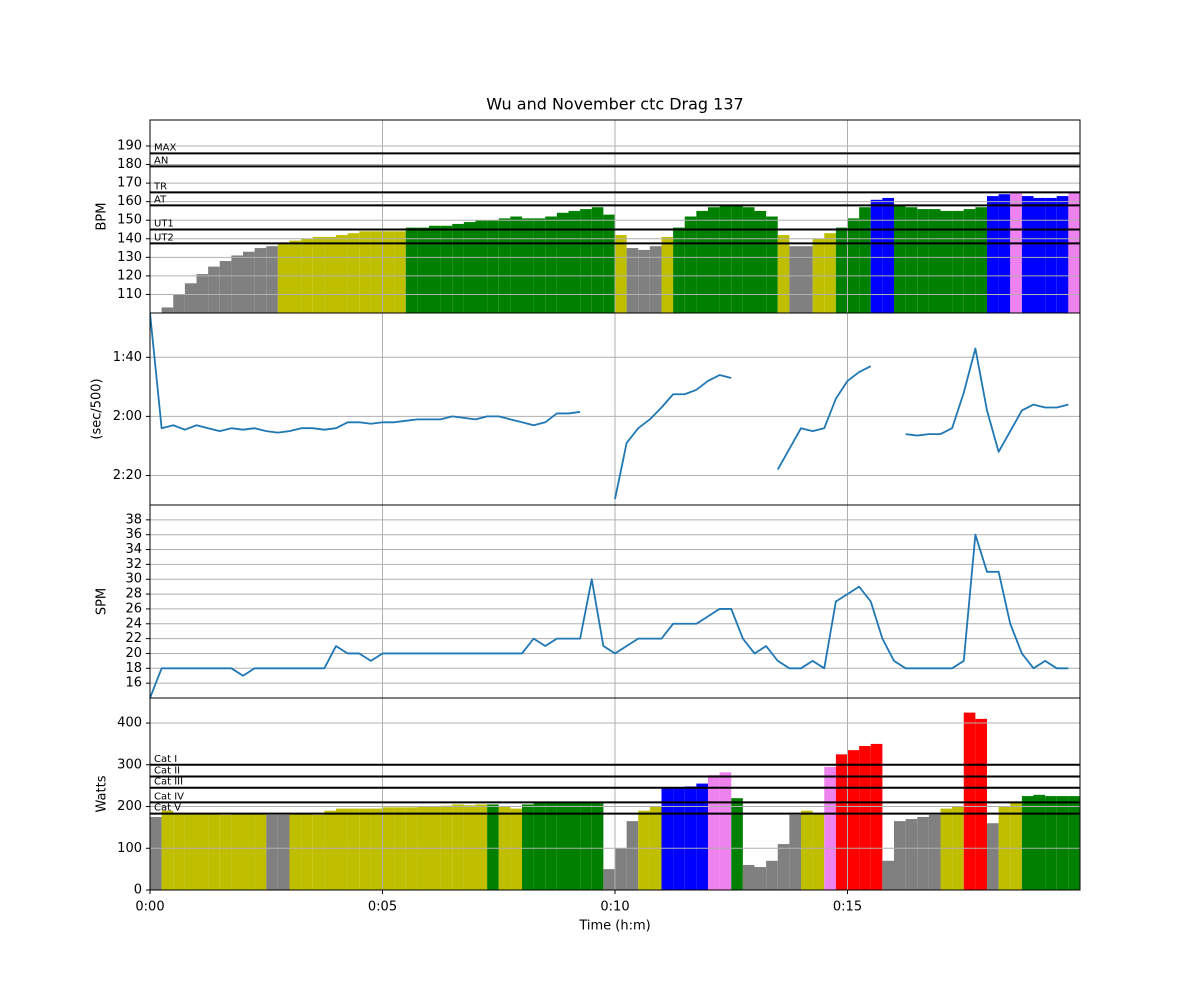  What do you see at coordinates (167, 770) in the screenshot?
I see `reference-label: Cat II` at bounding box center [167, 770].